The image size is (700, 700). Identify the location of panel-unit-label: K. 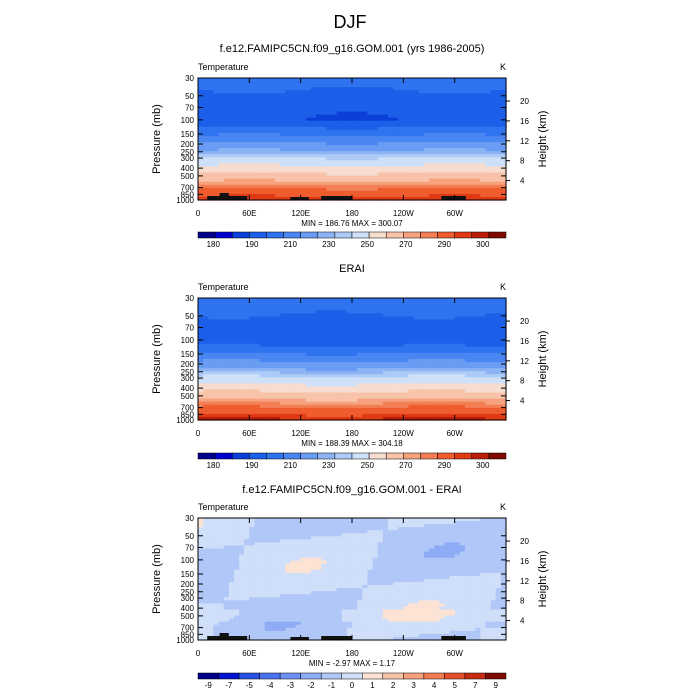
(503, 67).